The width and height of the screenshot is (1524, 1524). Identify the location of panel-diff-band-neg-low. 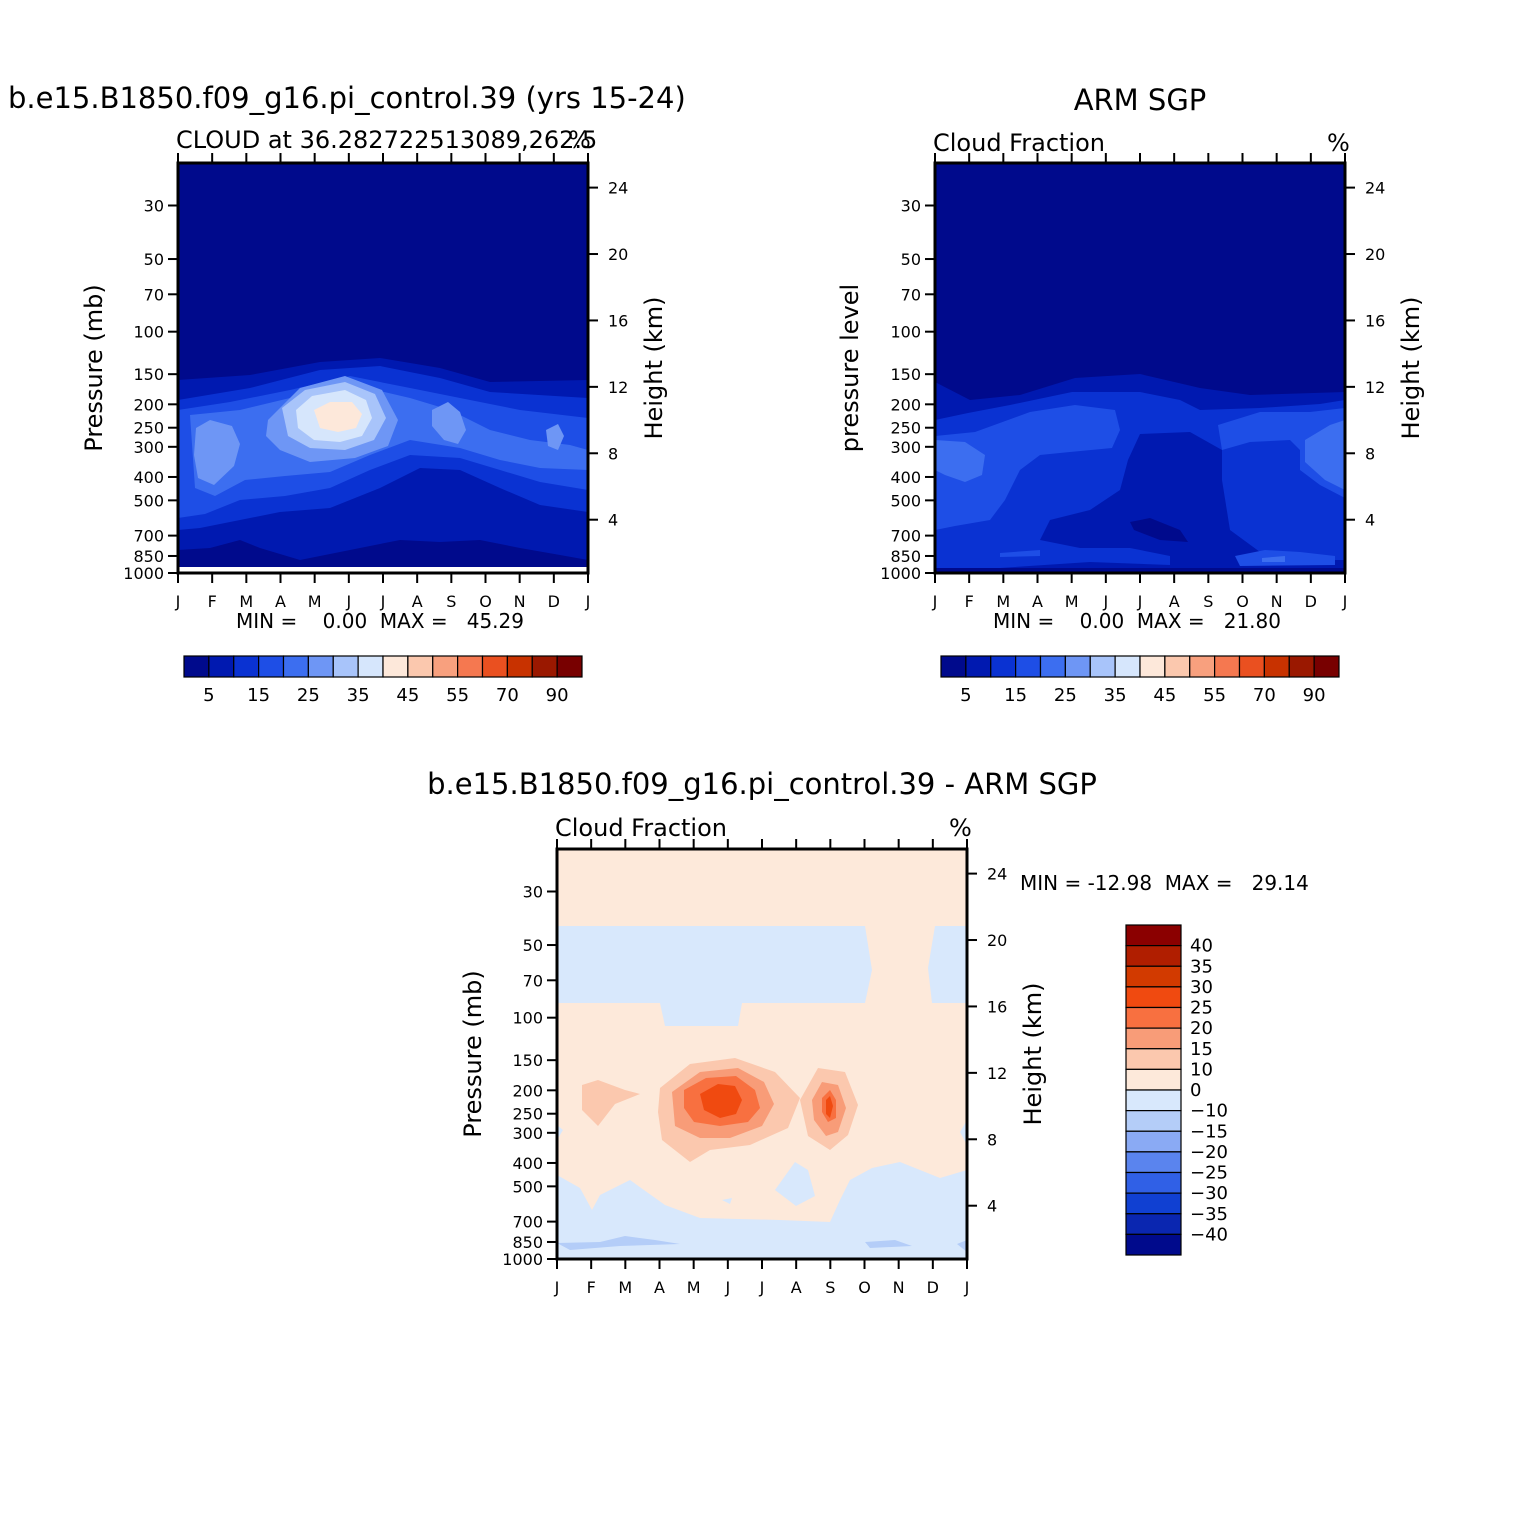
(762, 1210).